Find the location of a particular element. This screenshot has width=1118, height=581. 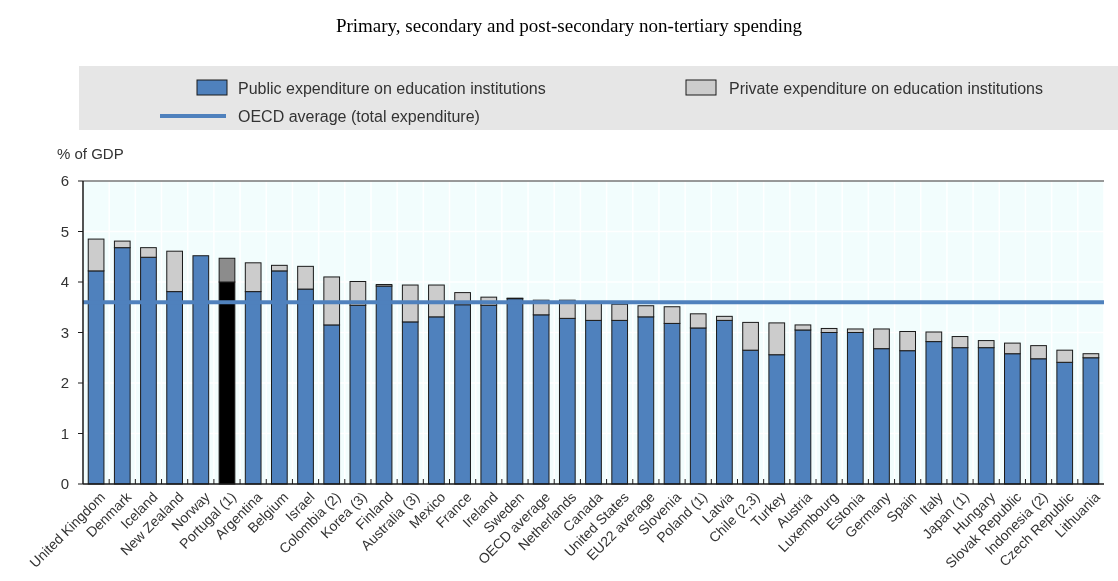

y-tick-label: 4 is located at coordinates (64, 281).